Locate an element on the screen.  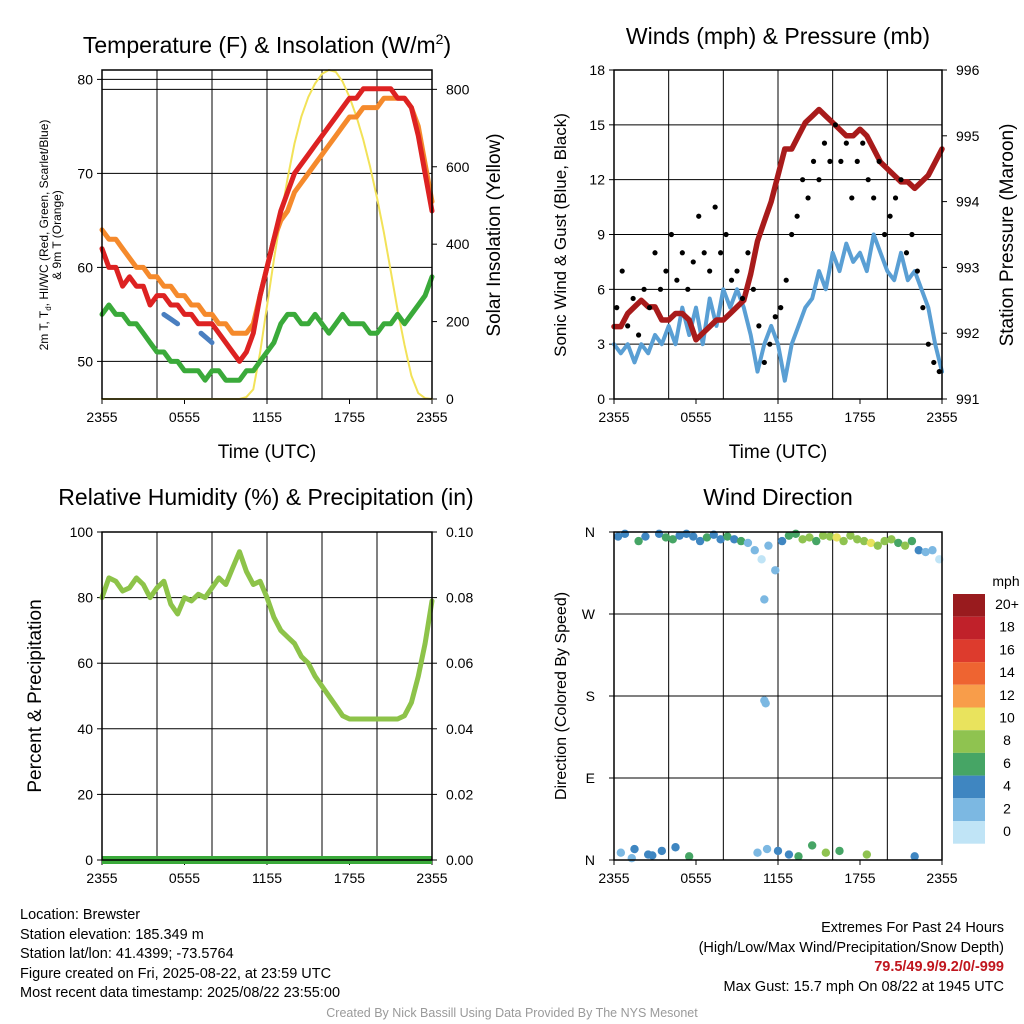
y-tick-label: 15 is located at coordinates (597, 125).